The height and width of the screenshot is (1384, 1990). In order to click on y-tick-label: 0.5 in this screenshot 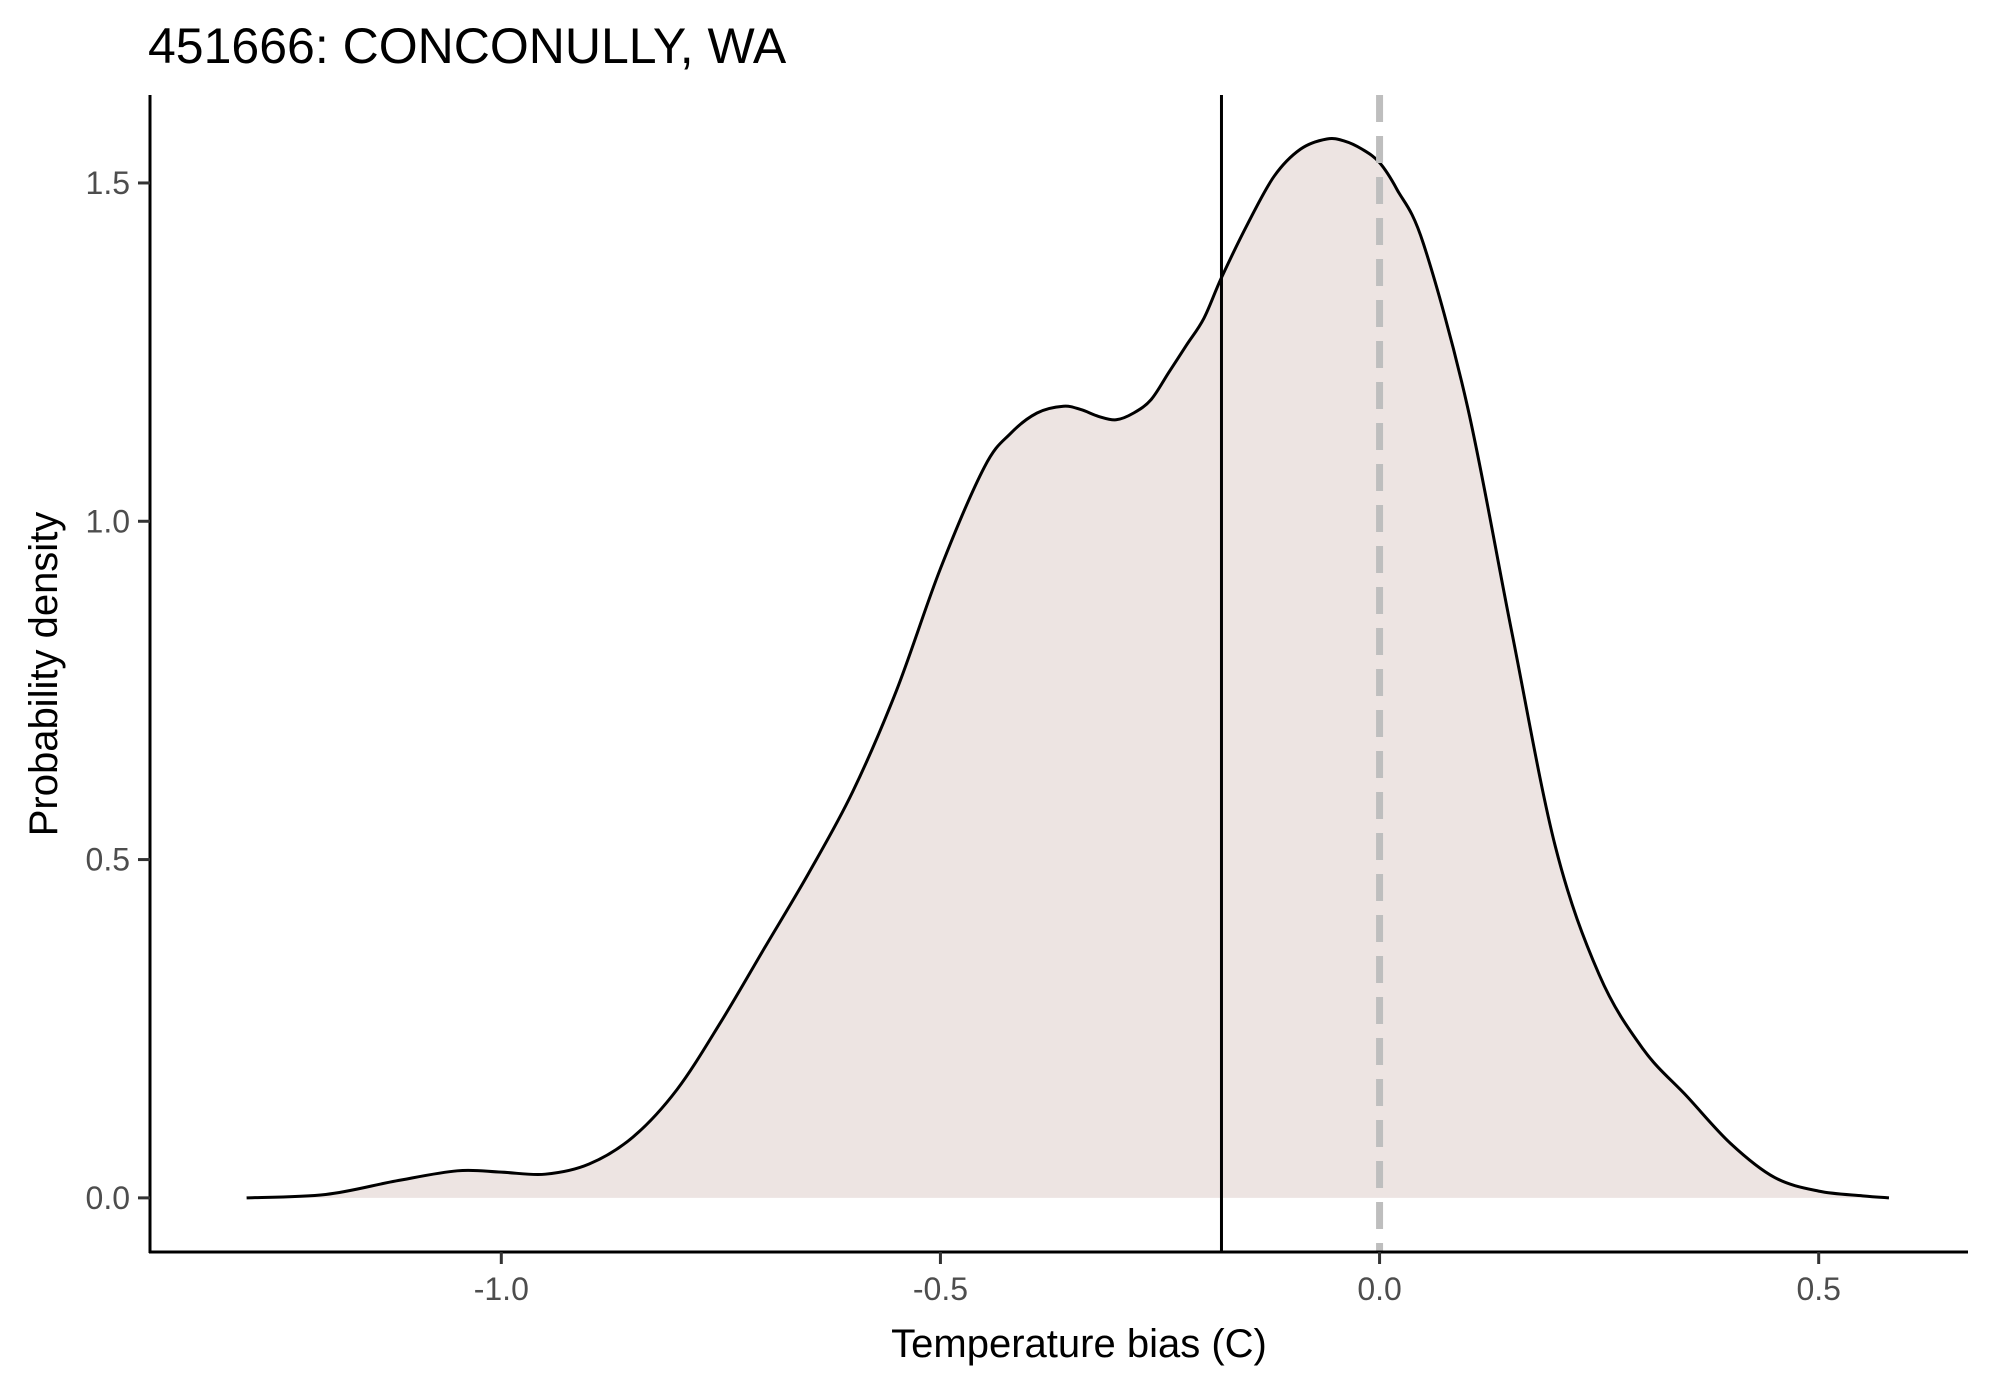, I will do `click(108, 860)`.